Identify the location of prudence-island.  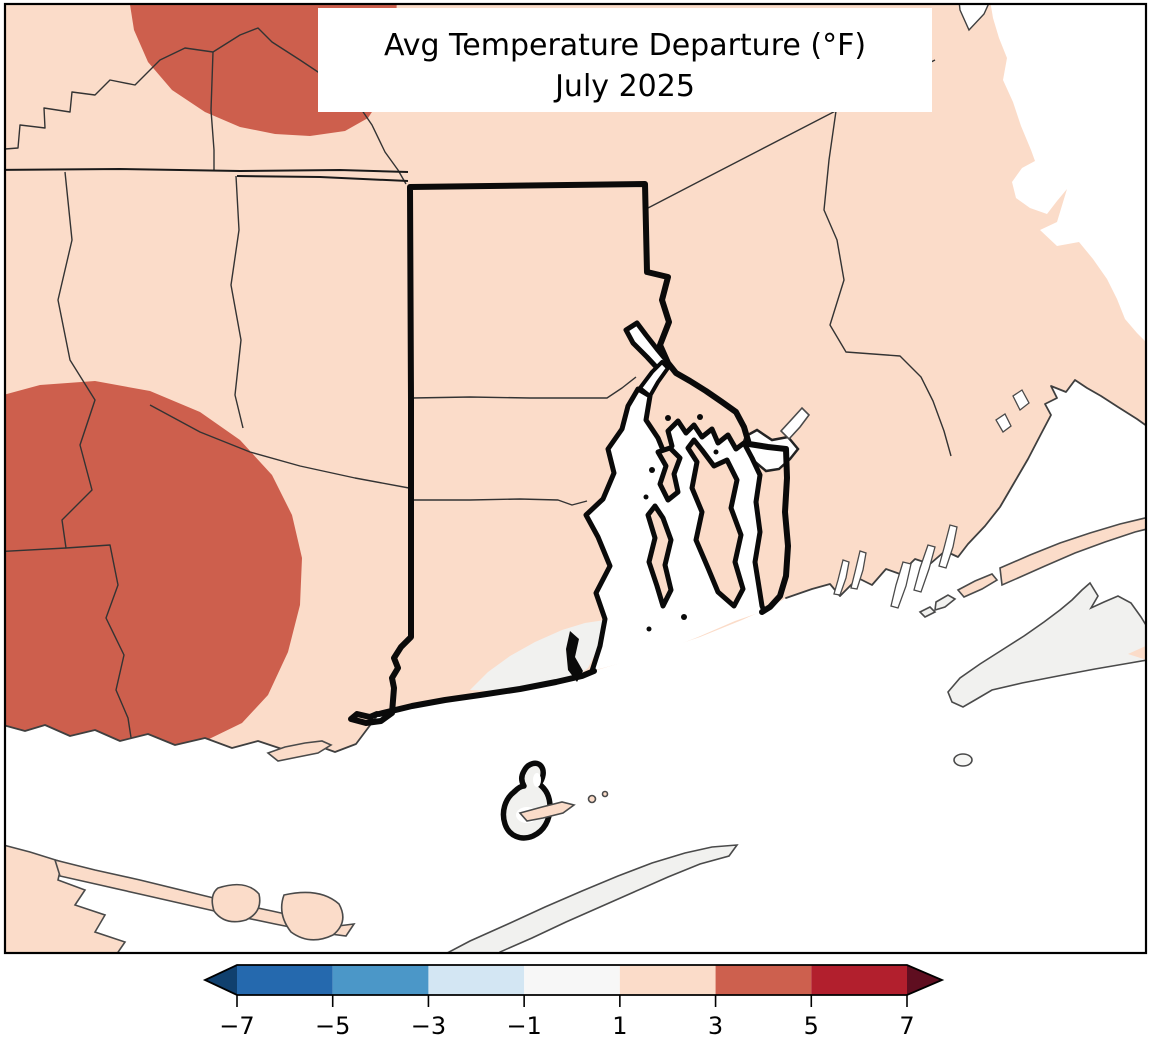
(669, 474).